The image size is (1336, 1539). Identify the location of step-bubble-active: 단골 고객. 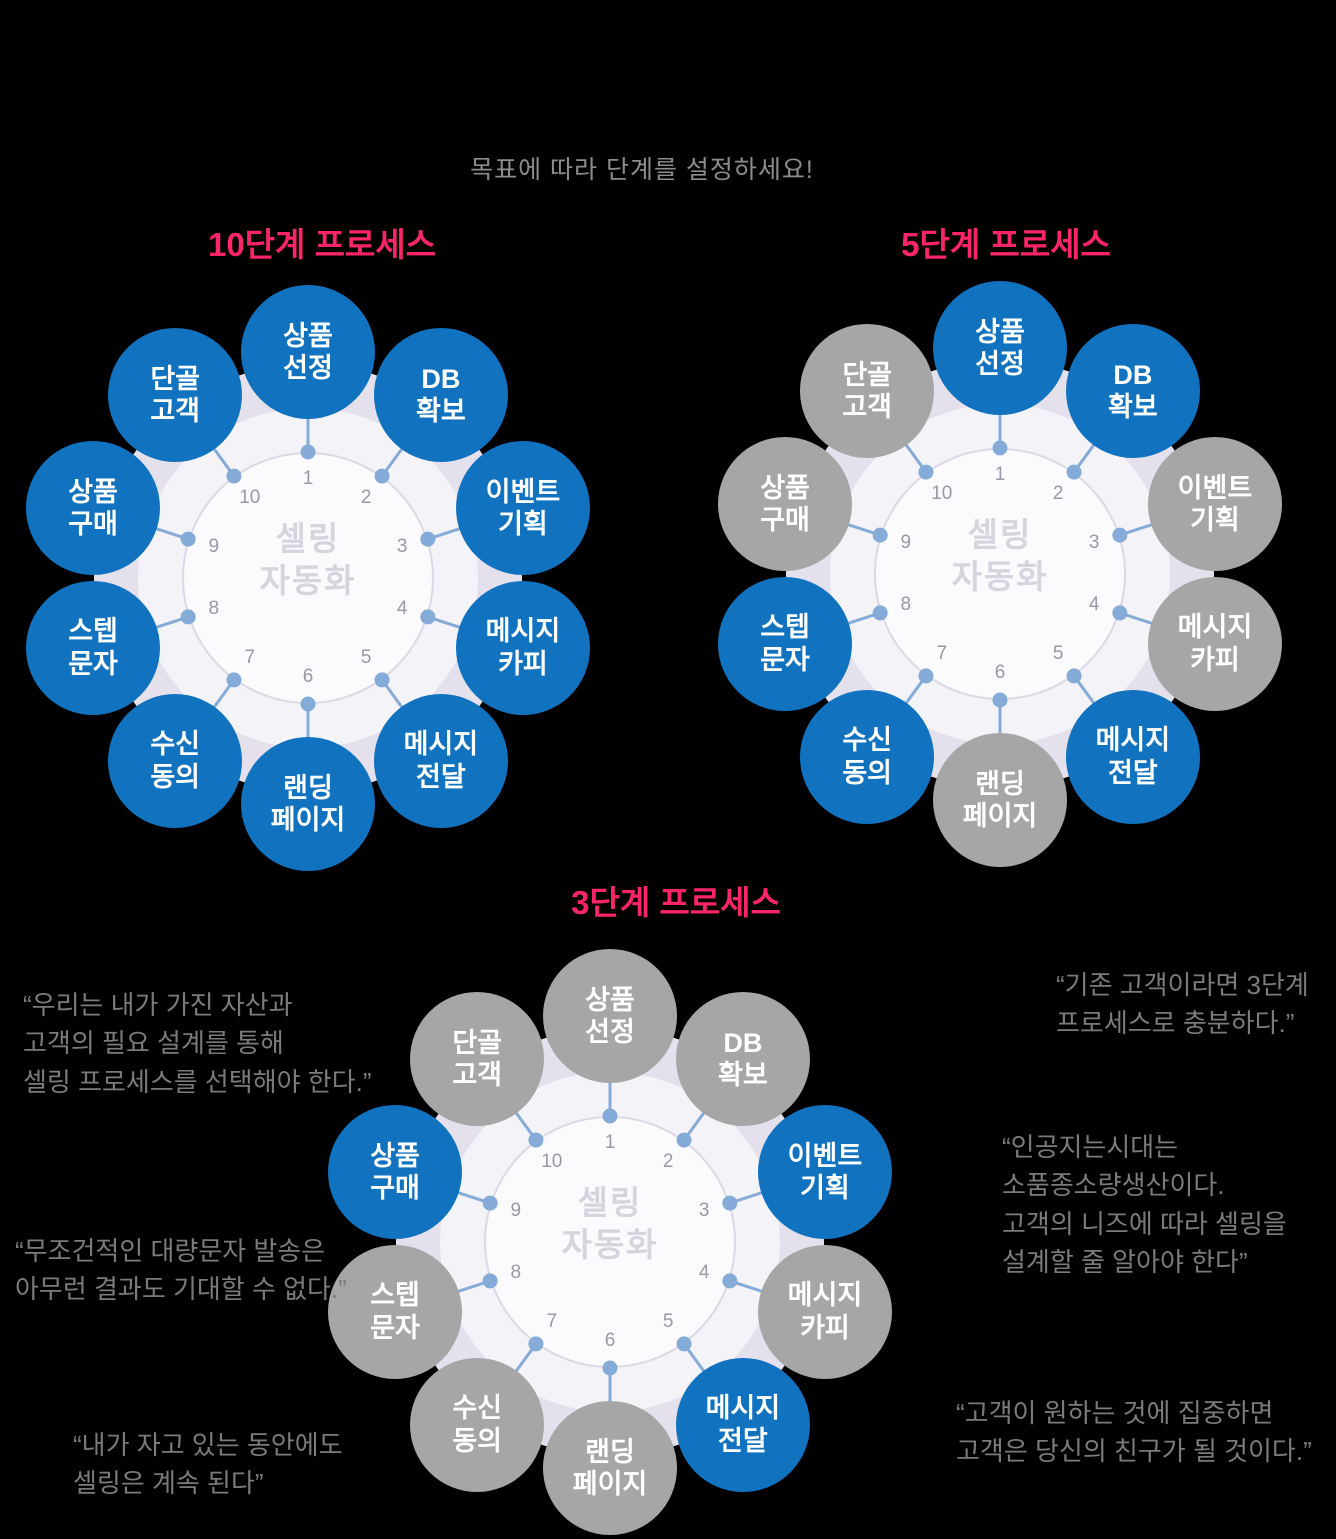
(175, 395).